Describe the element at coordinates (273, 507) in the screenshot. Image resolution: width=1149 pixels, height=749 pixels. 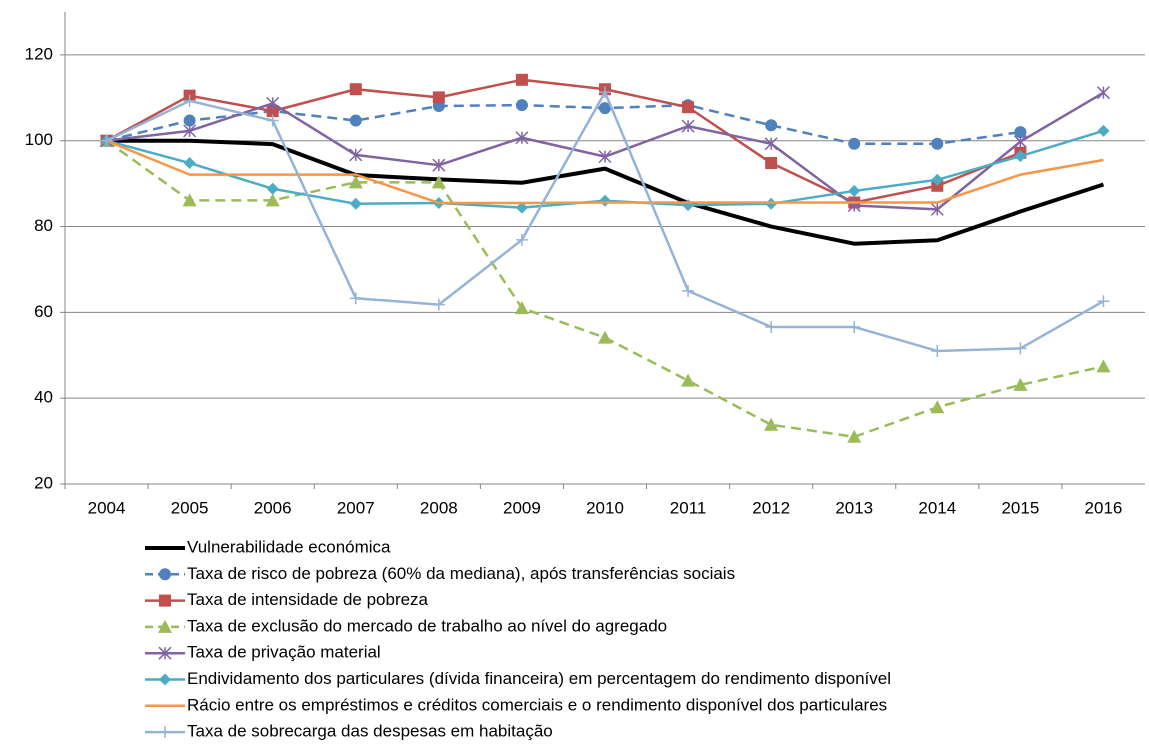
I see `x-tick-label: 2006` at that location.